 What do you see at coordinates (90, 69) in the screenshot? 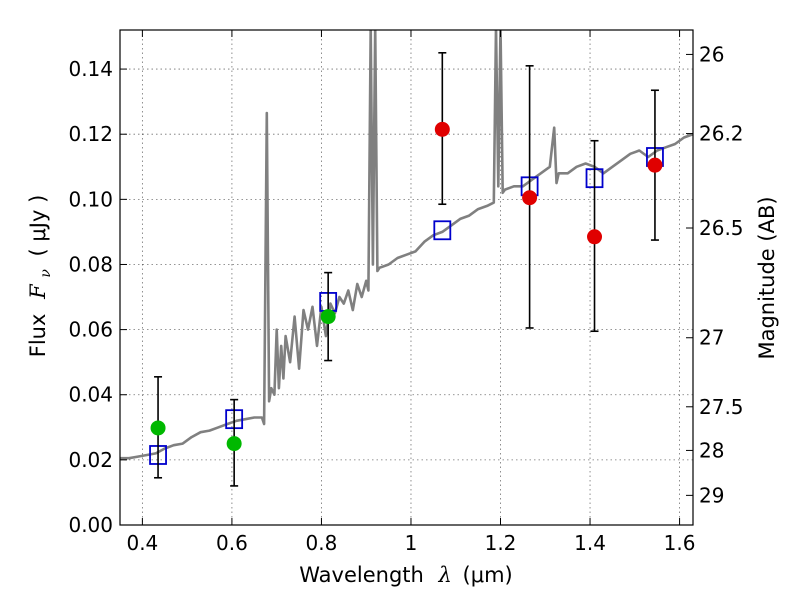
I see `y-tick-label: 0.14` at bounding box center [90, 69].